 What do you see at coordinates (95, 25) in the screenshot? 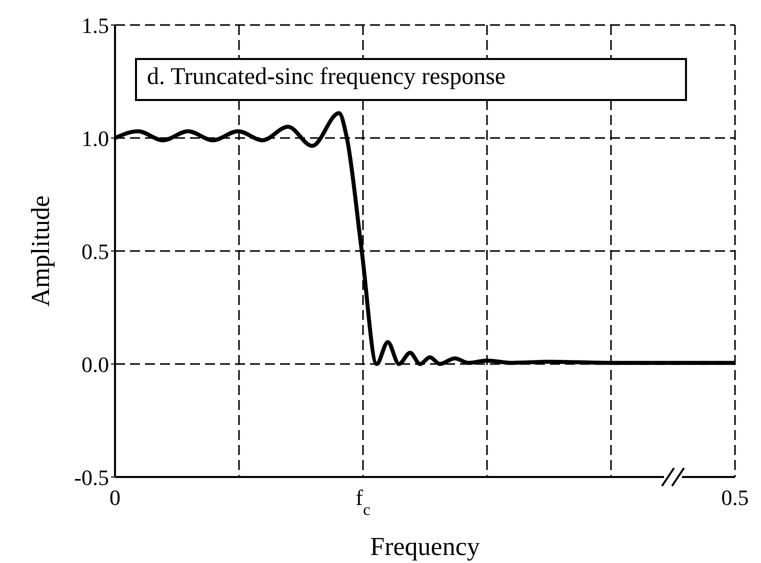
I see `y-tick-label: 1.5` at bounding box center [95, 25].